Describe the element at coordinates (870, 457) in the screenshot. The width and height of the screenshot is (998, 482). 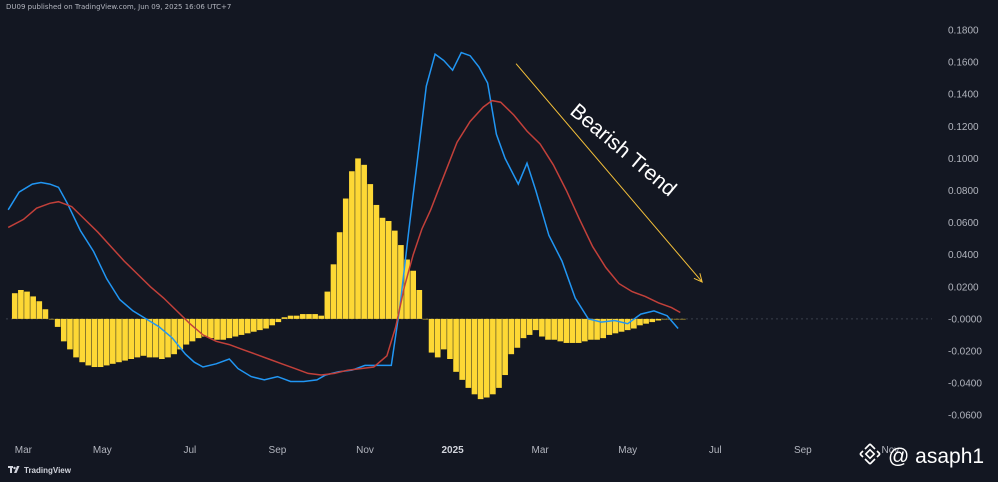
I see `binance-icon` at that location.